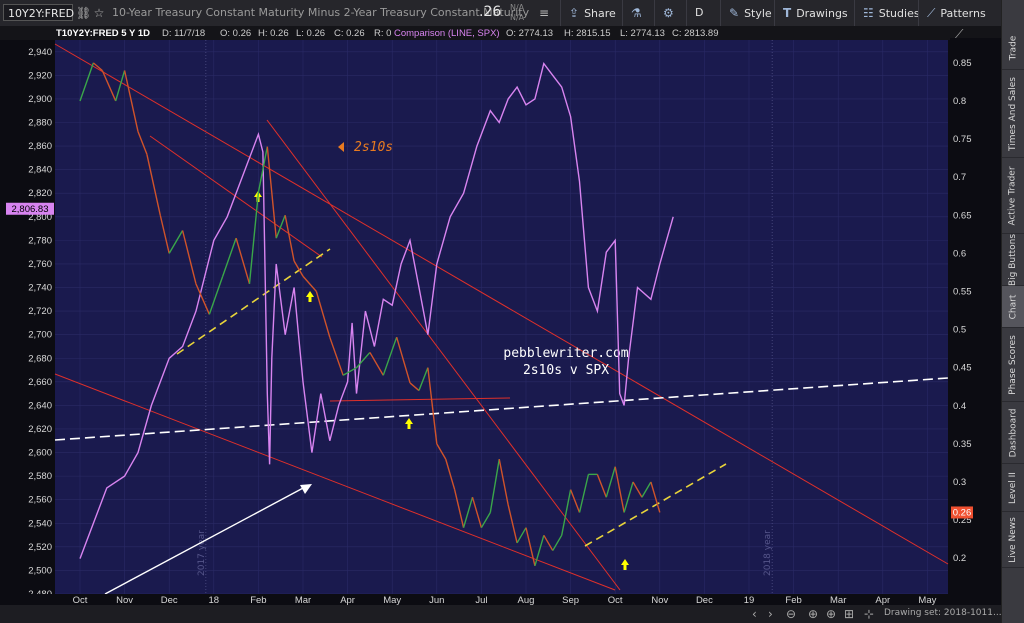 This screenshot has height=623, width=1024. What do you see at coordinates (574, 13) in the screenshot?
I see `share-icon: ⇪` at bounding box center [574, 13].